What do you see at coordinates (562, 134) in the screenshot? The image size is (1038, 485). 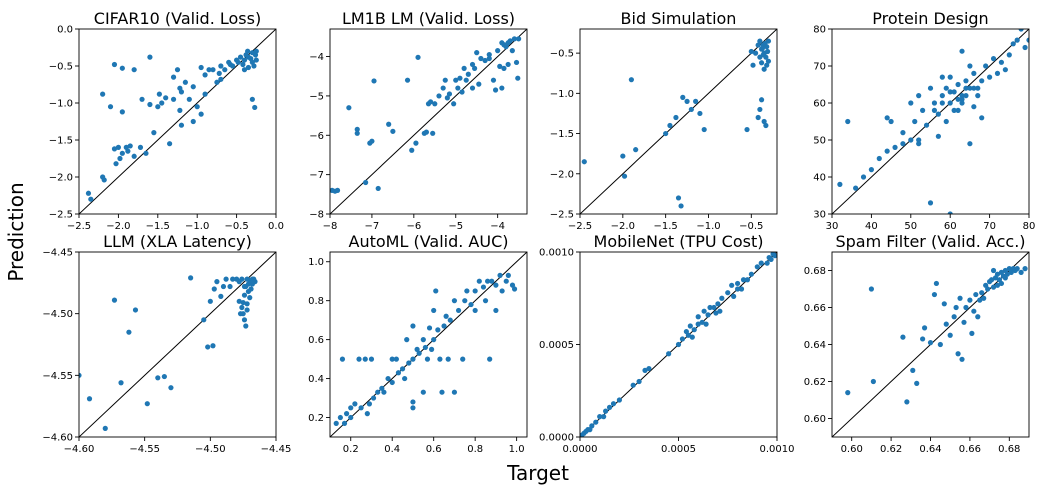 I see `y-tick-label: −1.5` at bounding box center [562, 134].